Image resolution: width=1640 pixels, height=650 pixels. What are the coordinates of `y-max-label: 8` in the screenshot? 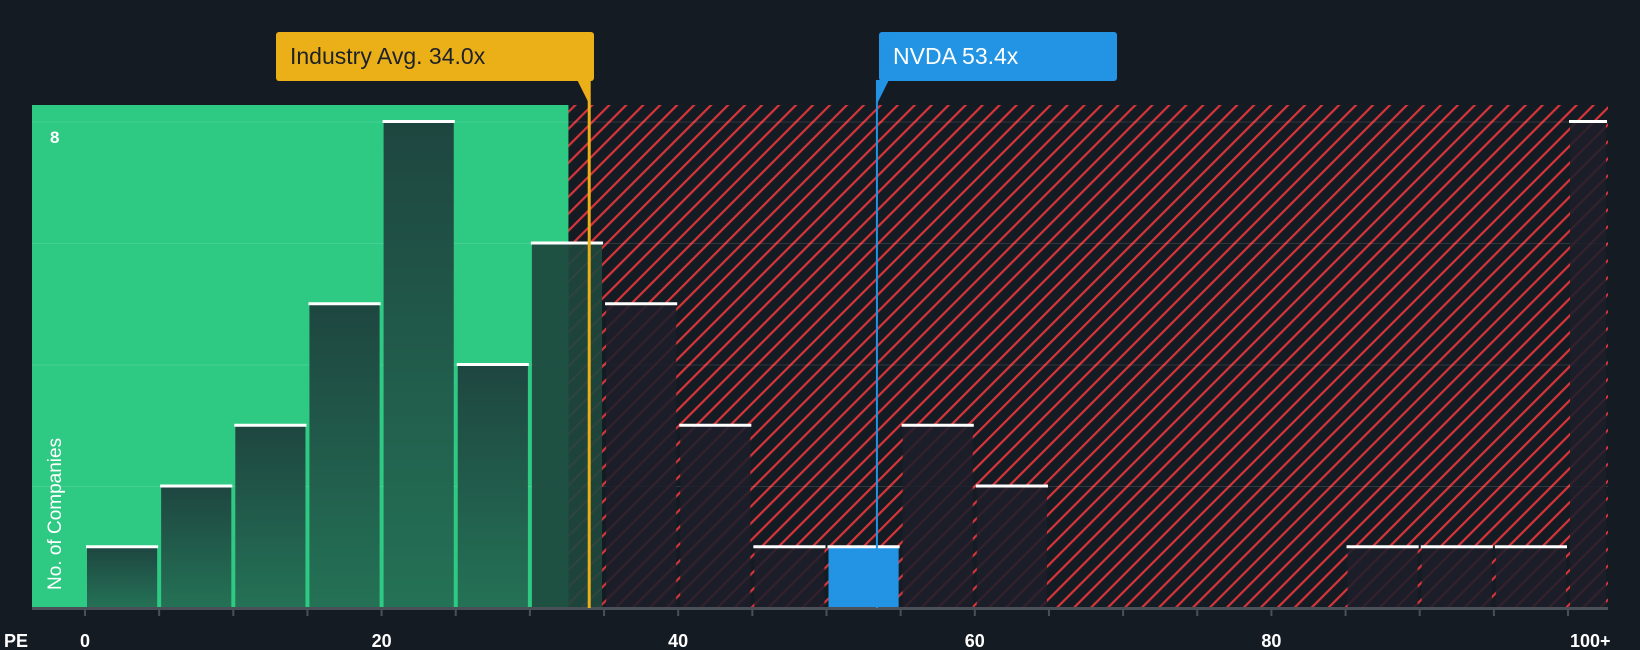 It's located at (54, 137).